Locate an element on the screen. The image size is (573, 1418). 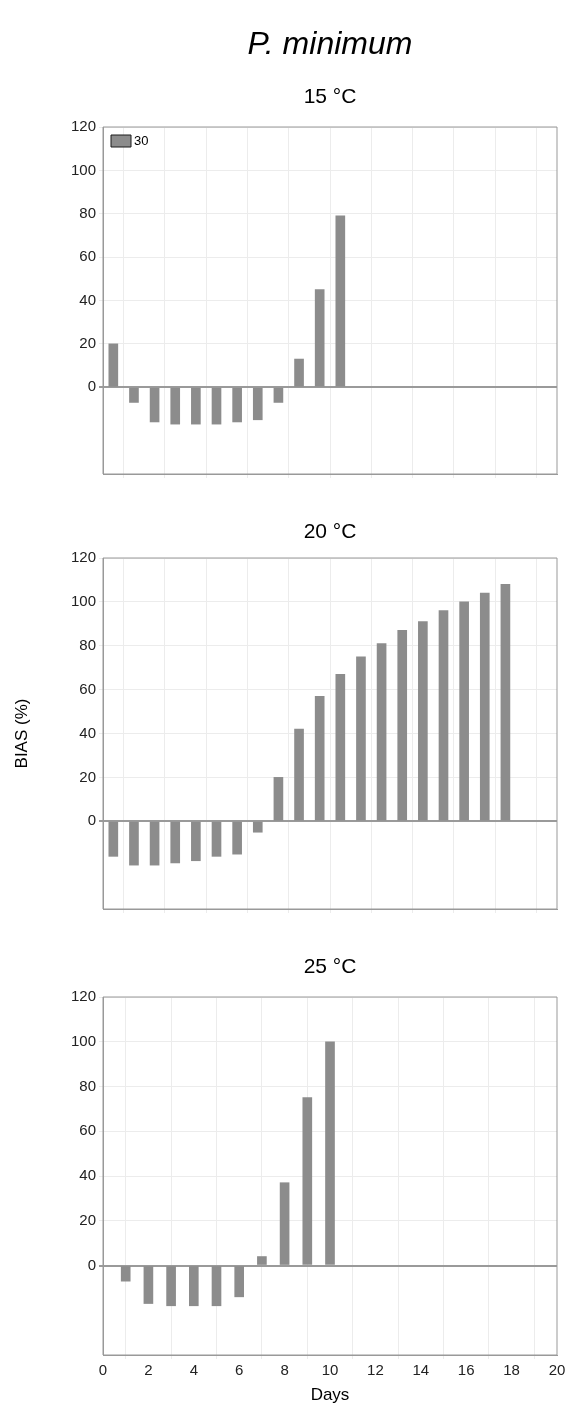
y-axis-title: BIAS (%) is located at coordinates (21, 733).